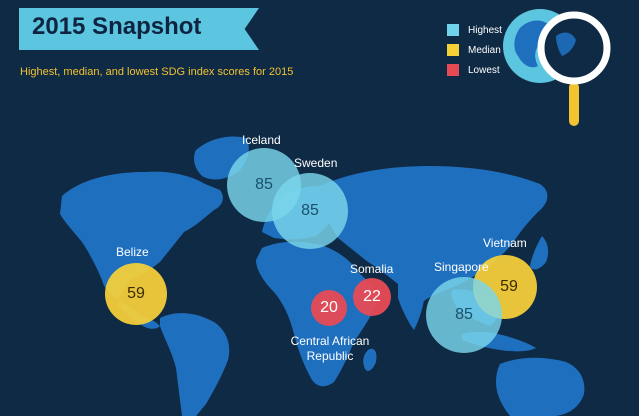 The width and height of the screenshot is (639, 416). I want to click on globe-magnifier-icon, so click(557, 67).